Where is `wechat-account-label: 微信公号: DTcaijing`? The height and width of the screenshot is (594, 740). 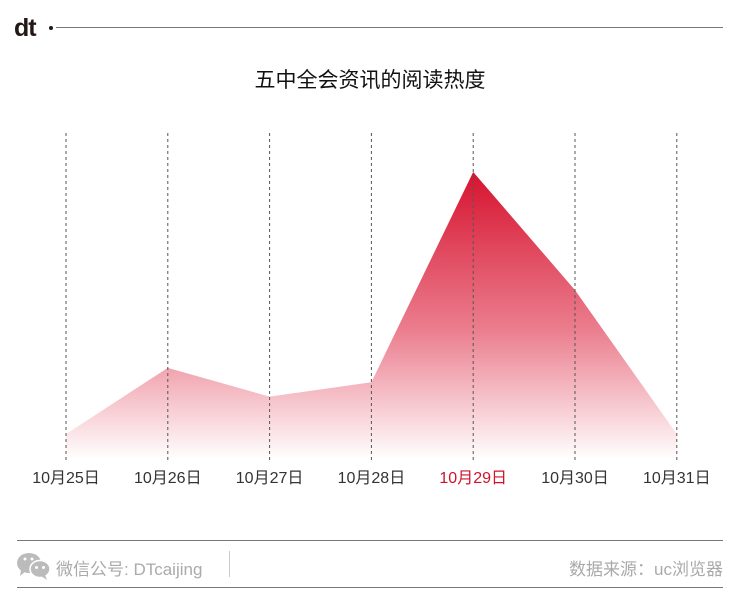 wechat-account-label: 微信公号: DTcaijing is located at coordinates (129, 569).